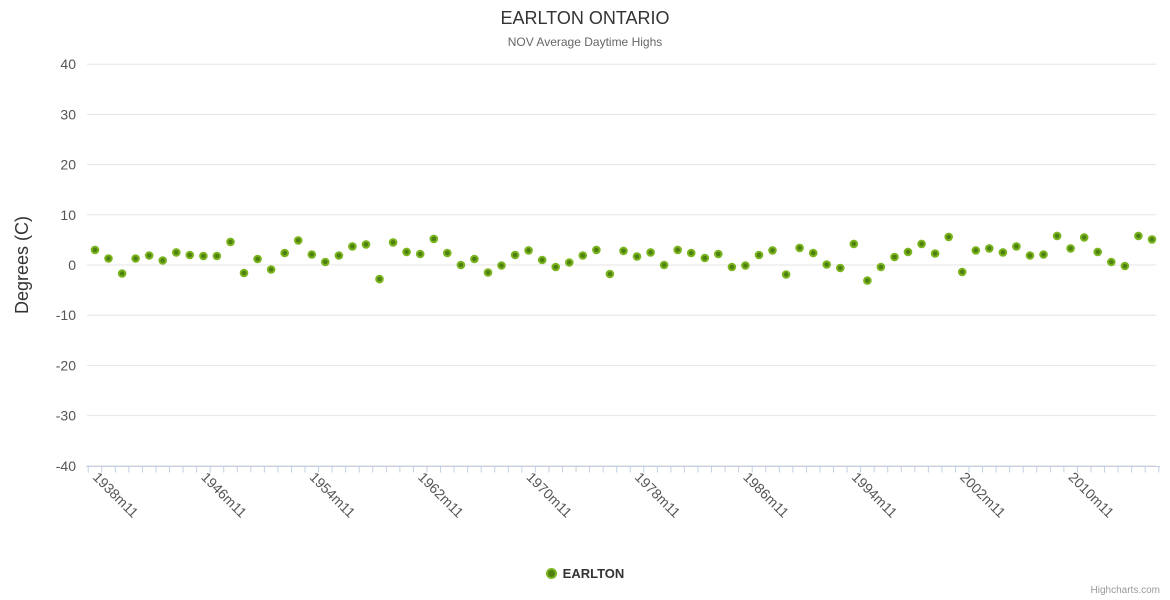 This screenshot has width=1170, height=600. Describe the element at coordinates (584, 18) in the screenshot. I see `chart-title: EARLTON ONTARIO` at that location.